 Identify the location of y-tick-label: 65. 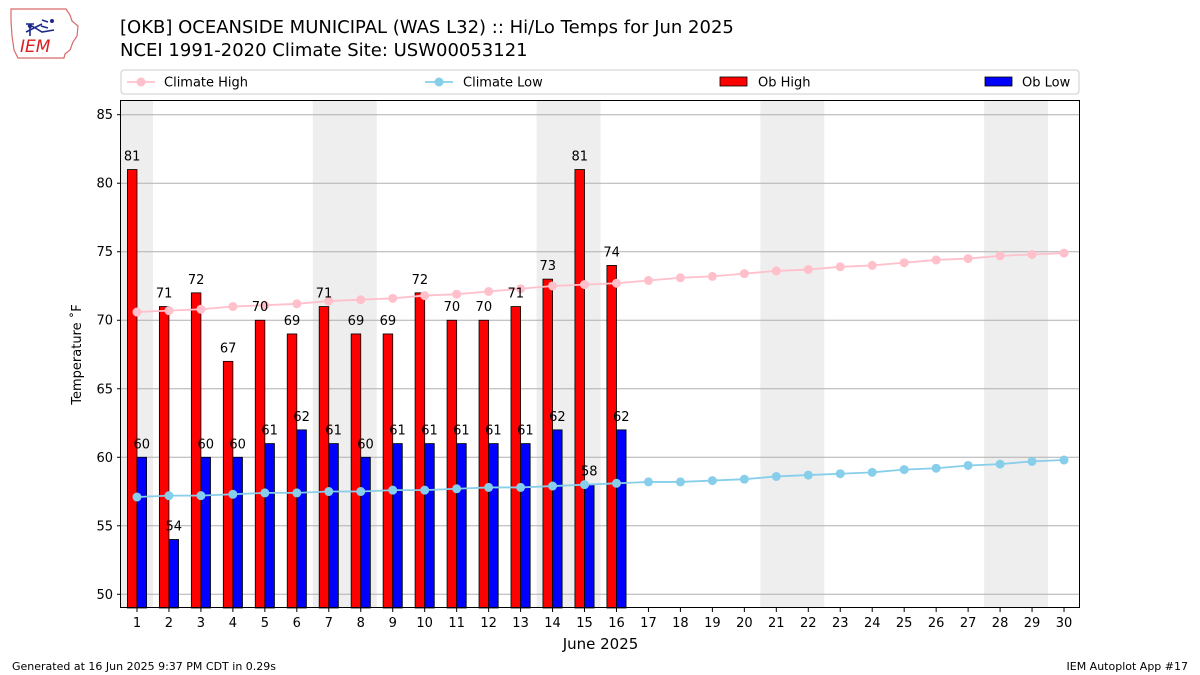
(104, 389).